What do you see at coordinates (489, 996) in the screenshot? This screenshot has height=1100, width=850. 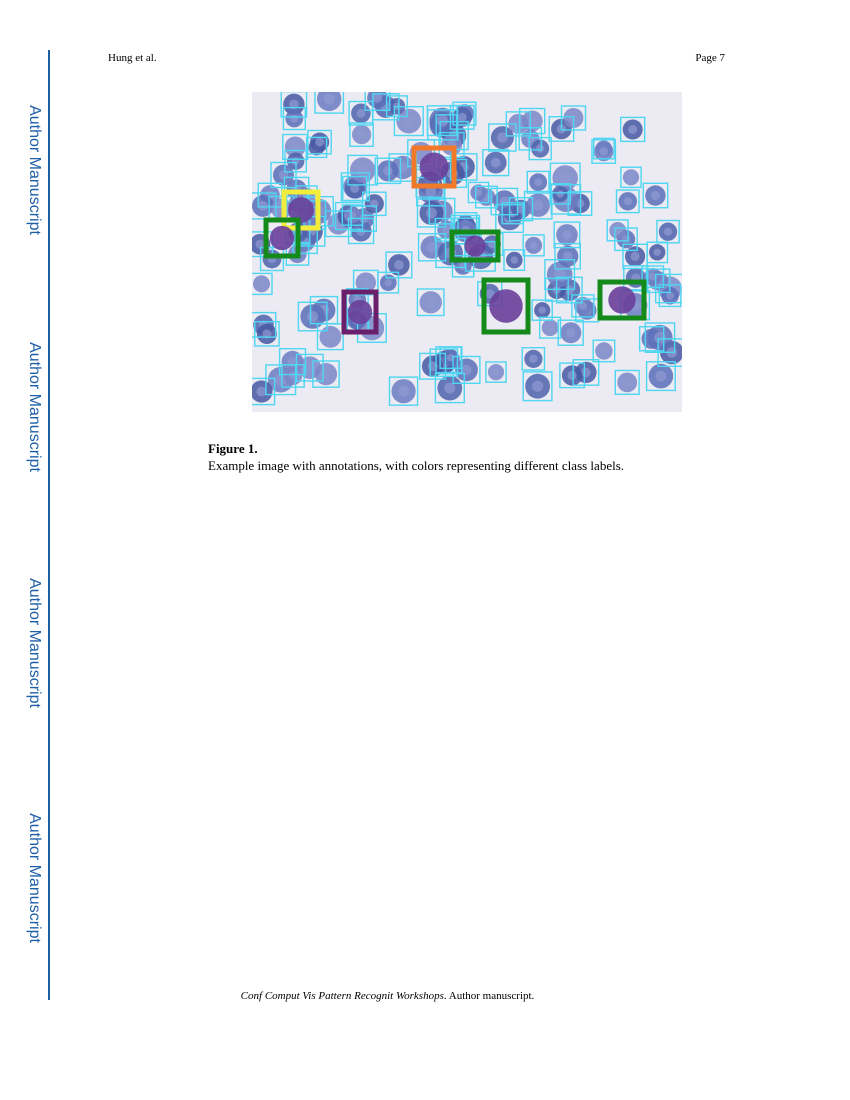 I see `footer-note: . Author manuscript.` at bounding box center [489, 996].